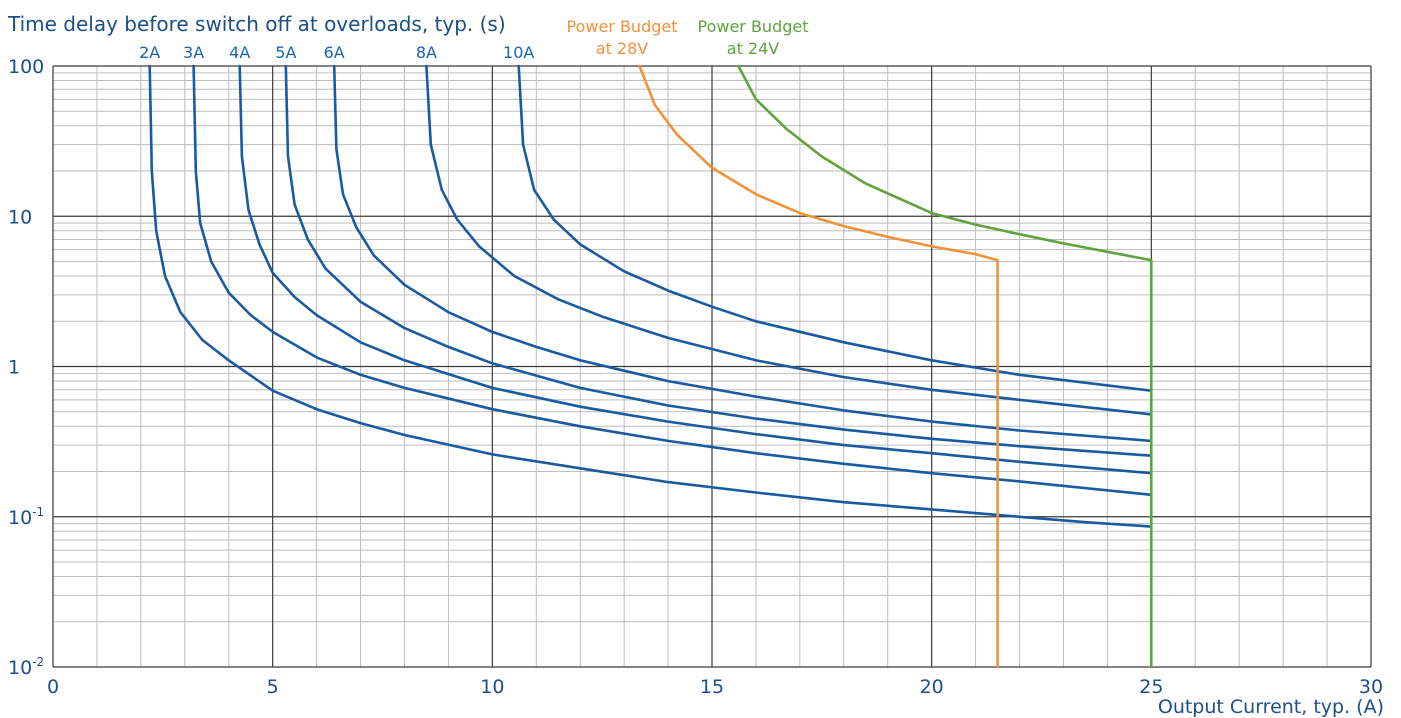 The height and width of the screenshot is (718, 1401). What do you see at coordinates (14, 368) in the screenshot?
I see `y-tick-label: 1` at bounding box center [14, 368].